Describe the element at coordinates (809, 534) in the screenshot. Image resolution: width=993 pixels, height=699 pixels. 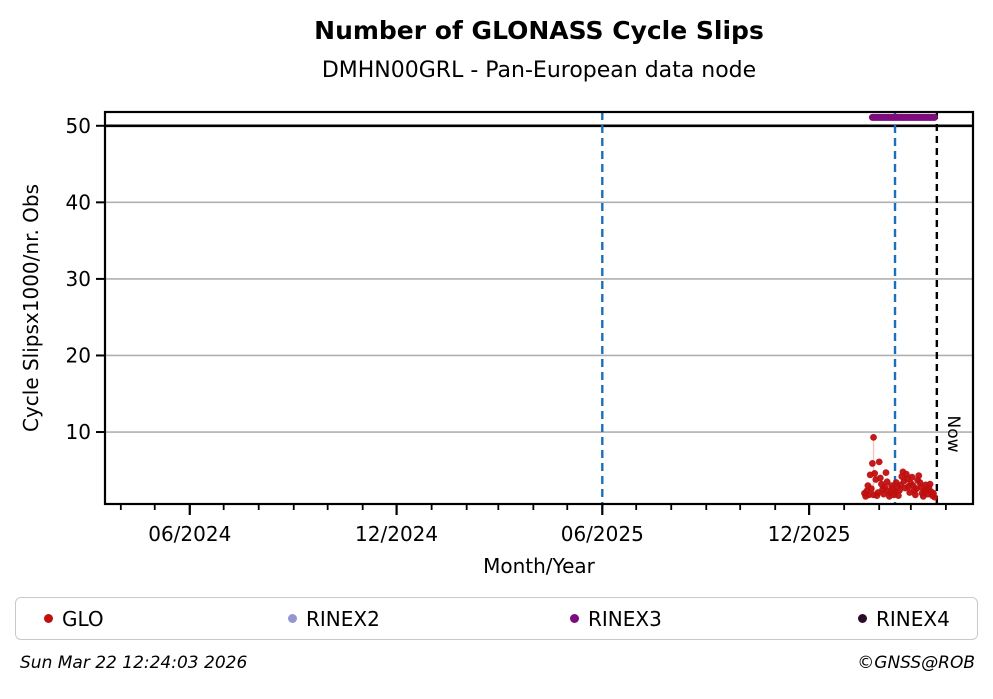
I see `x-tick-label: 12/2025` at that location.